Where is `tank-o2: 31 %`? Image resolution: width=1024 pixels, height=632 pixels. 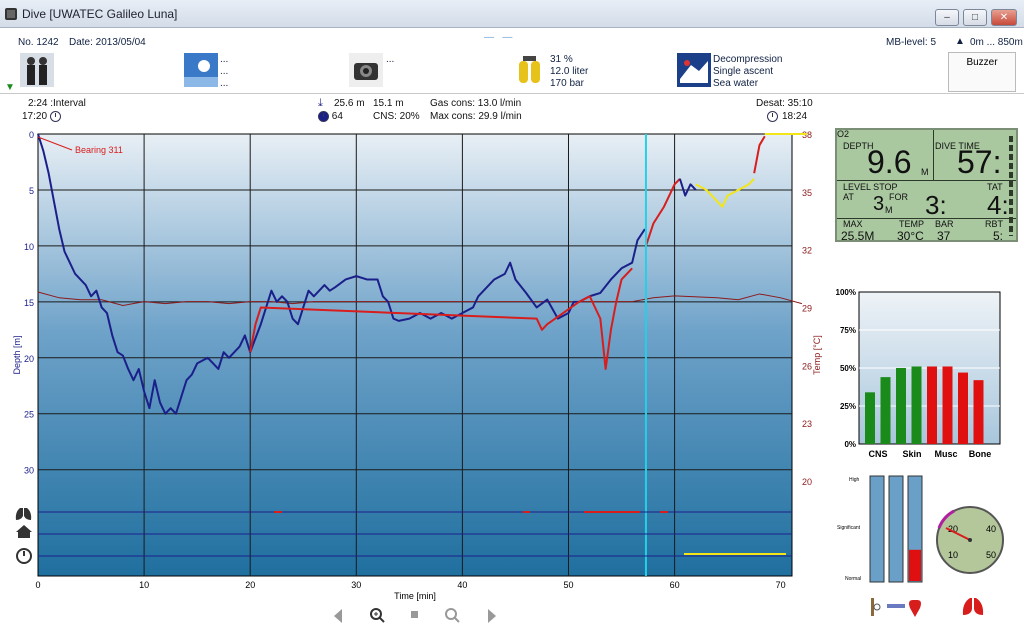
tank-o2: 31 % is located at coordinates (561, 59).